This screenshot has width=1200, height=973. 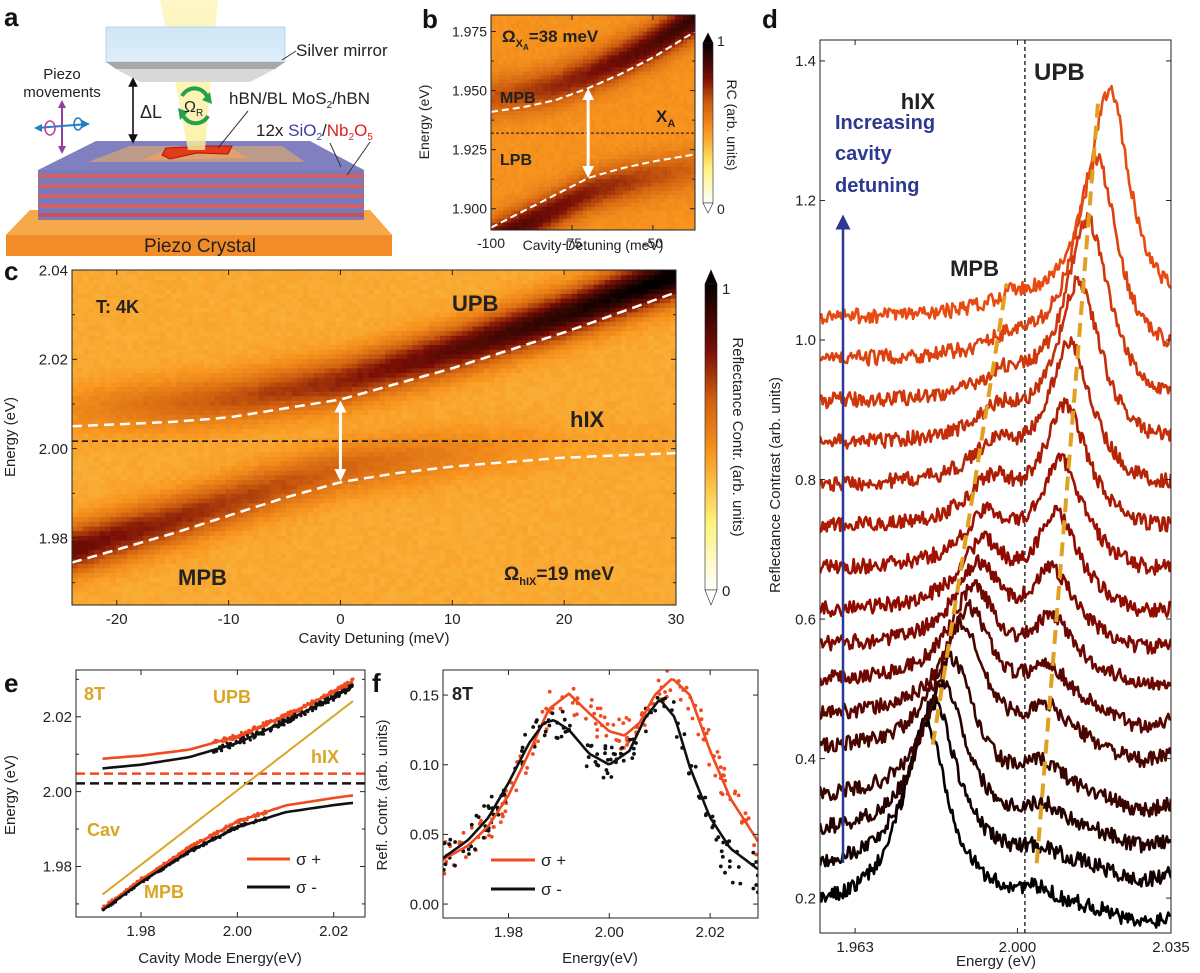 What do you see at coordinates (593, 245) in the screenshot?
I see `xlabel-b: Cavity Detuning (meV)` at bounding box center [593, 245].